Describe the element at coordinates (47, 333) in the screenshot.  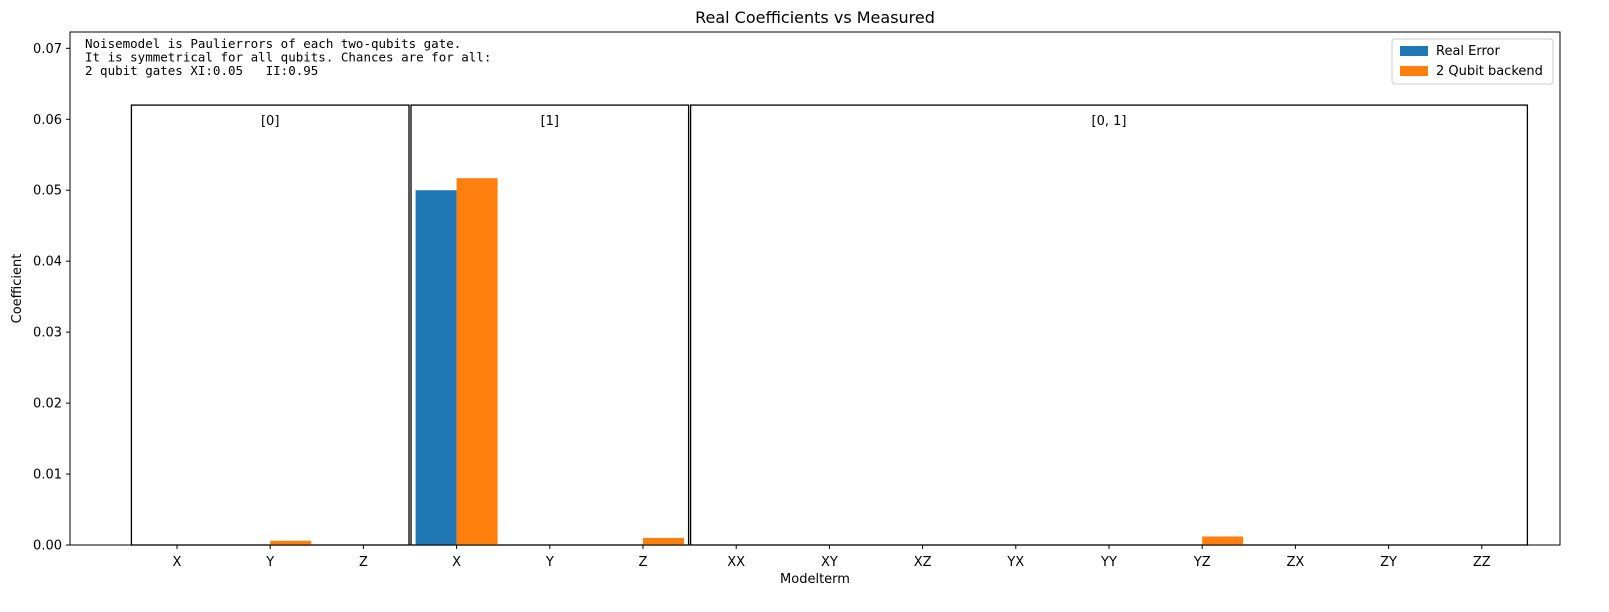
I see `y-tick-label: 0.03` at that location.